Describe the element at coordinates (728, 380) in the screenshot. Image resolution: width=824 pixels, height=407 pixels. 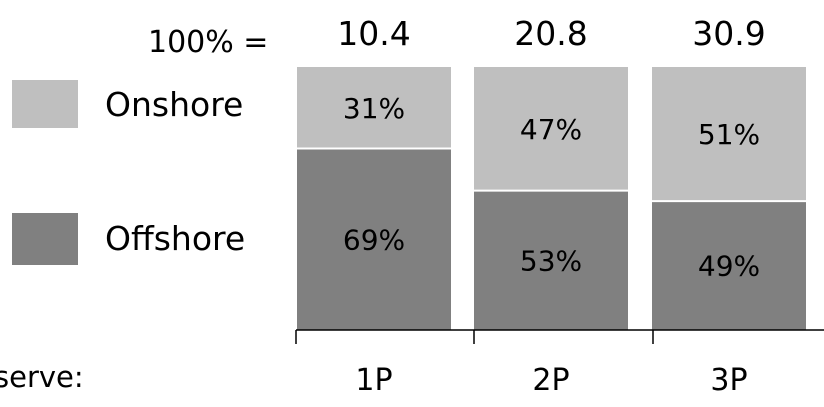
I see `x-tick-label: 3P` at that location.